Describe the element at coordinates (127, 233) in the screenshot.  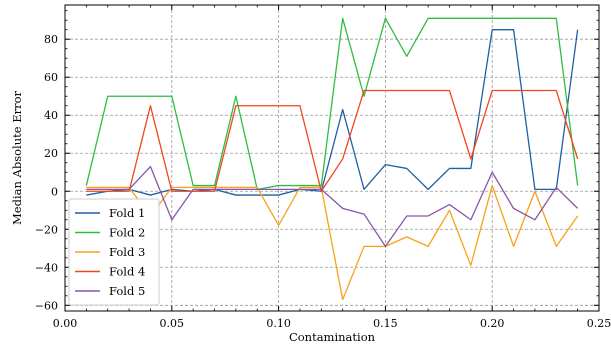
I see `legend-label: Fold 2` at that location.